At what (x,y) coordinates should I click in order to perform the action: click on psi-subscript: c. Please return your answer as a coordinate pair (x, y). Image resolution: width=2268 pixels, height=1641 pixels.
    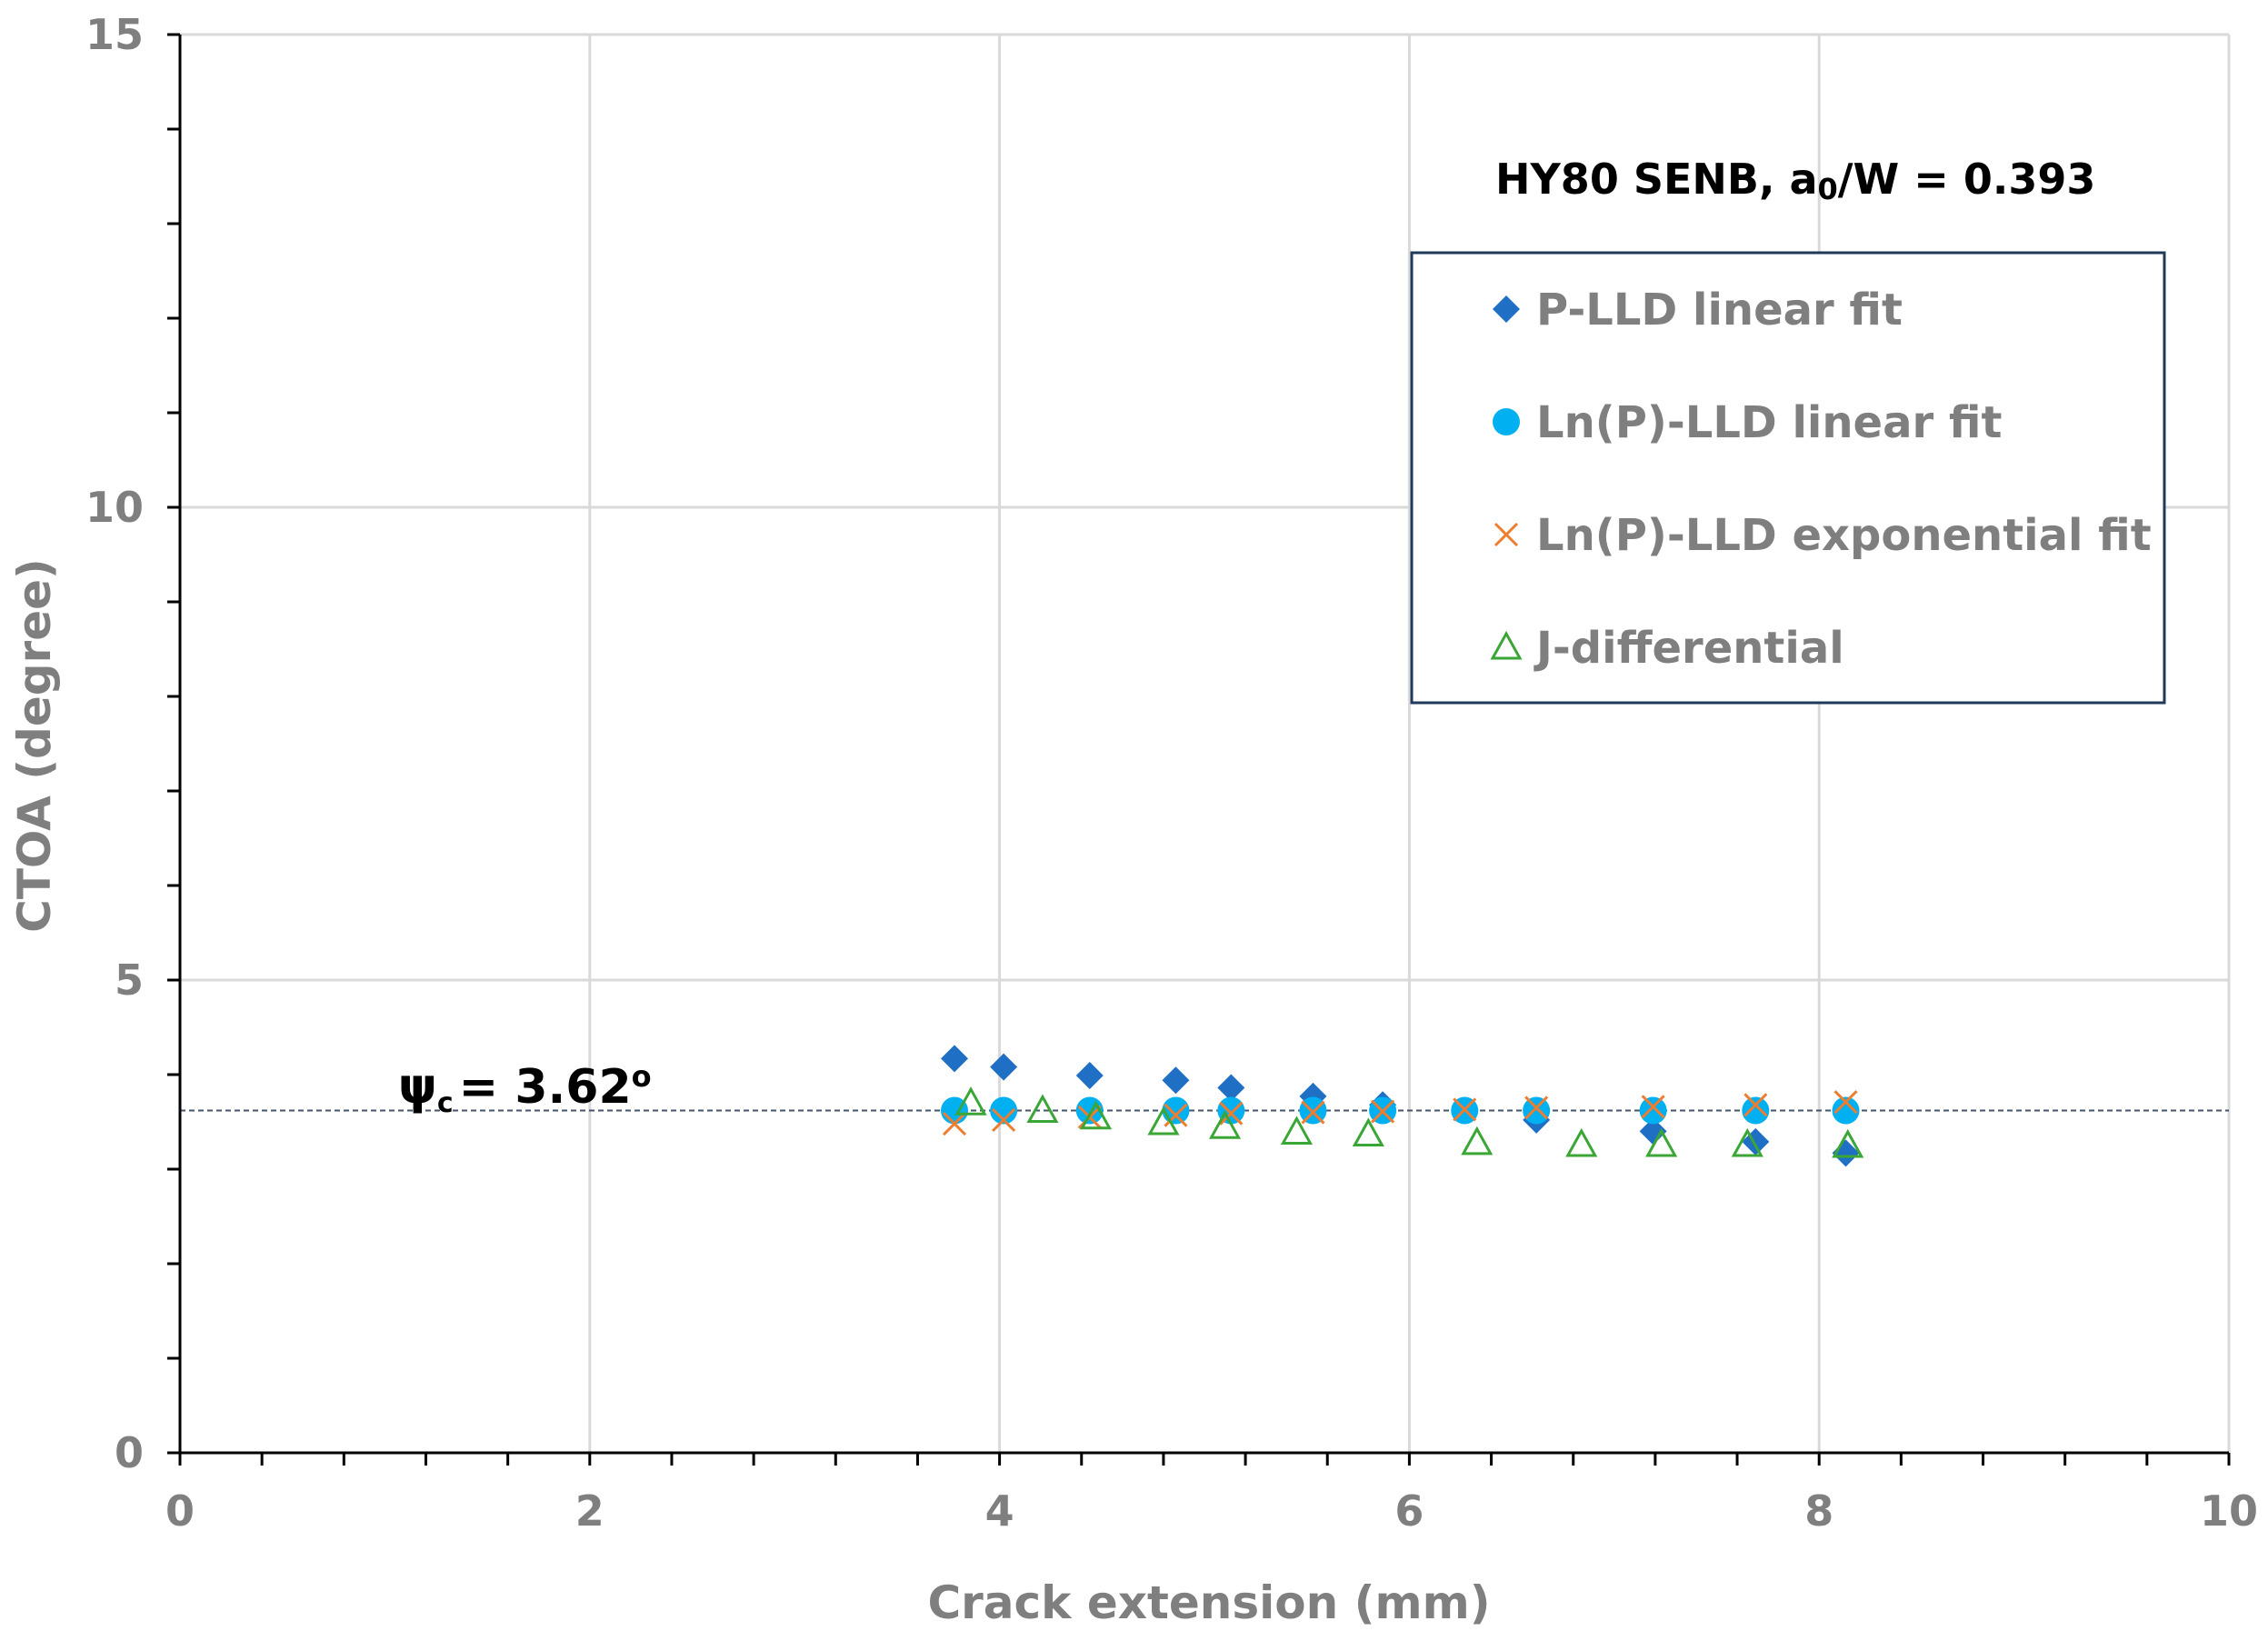
    Looking at the image, I should click on (445, 1103).